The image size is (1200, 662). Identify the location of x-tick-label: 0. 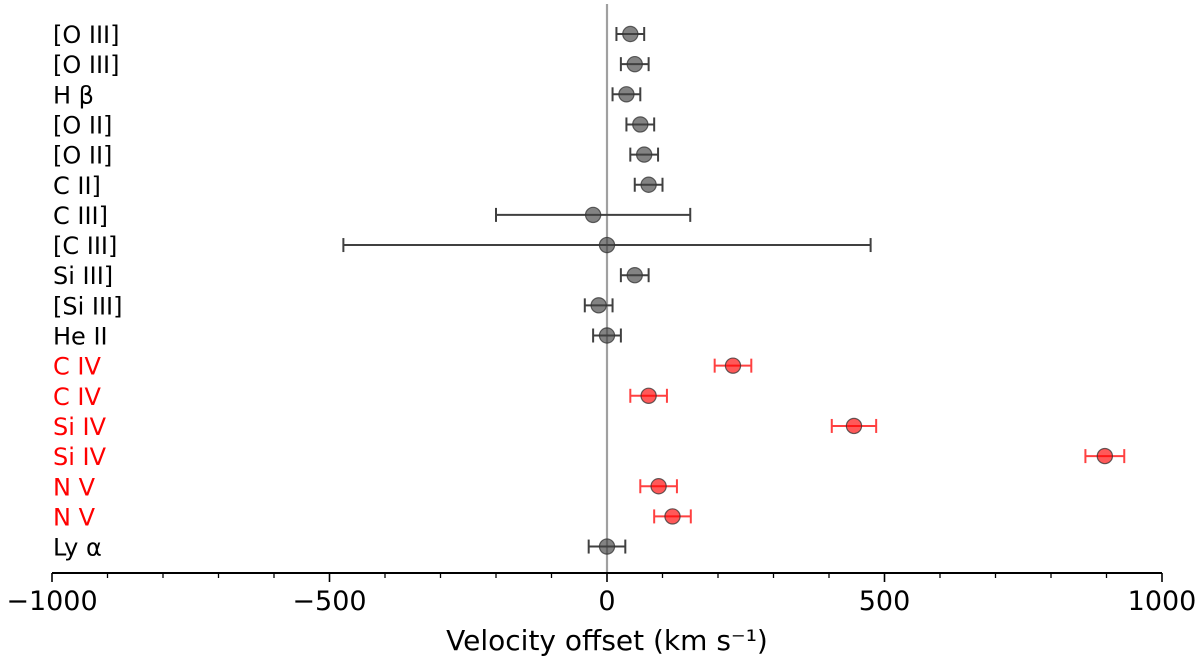
(606, 601).